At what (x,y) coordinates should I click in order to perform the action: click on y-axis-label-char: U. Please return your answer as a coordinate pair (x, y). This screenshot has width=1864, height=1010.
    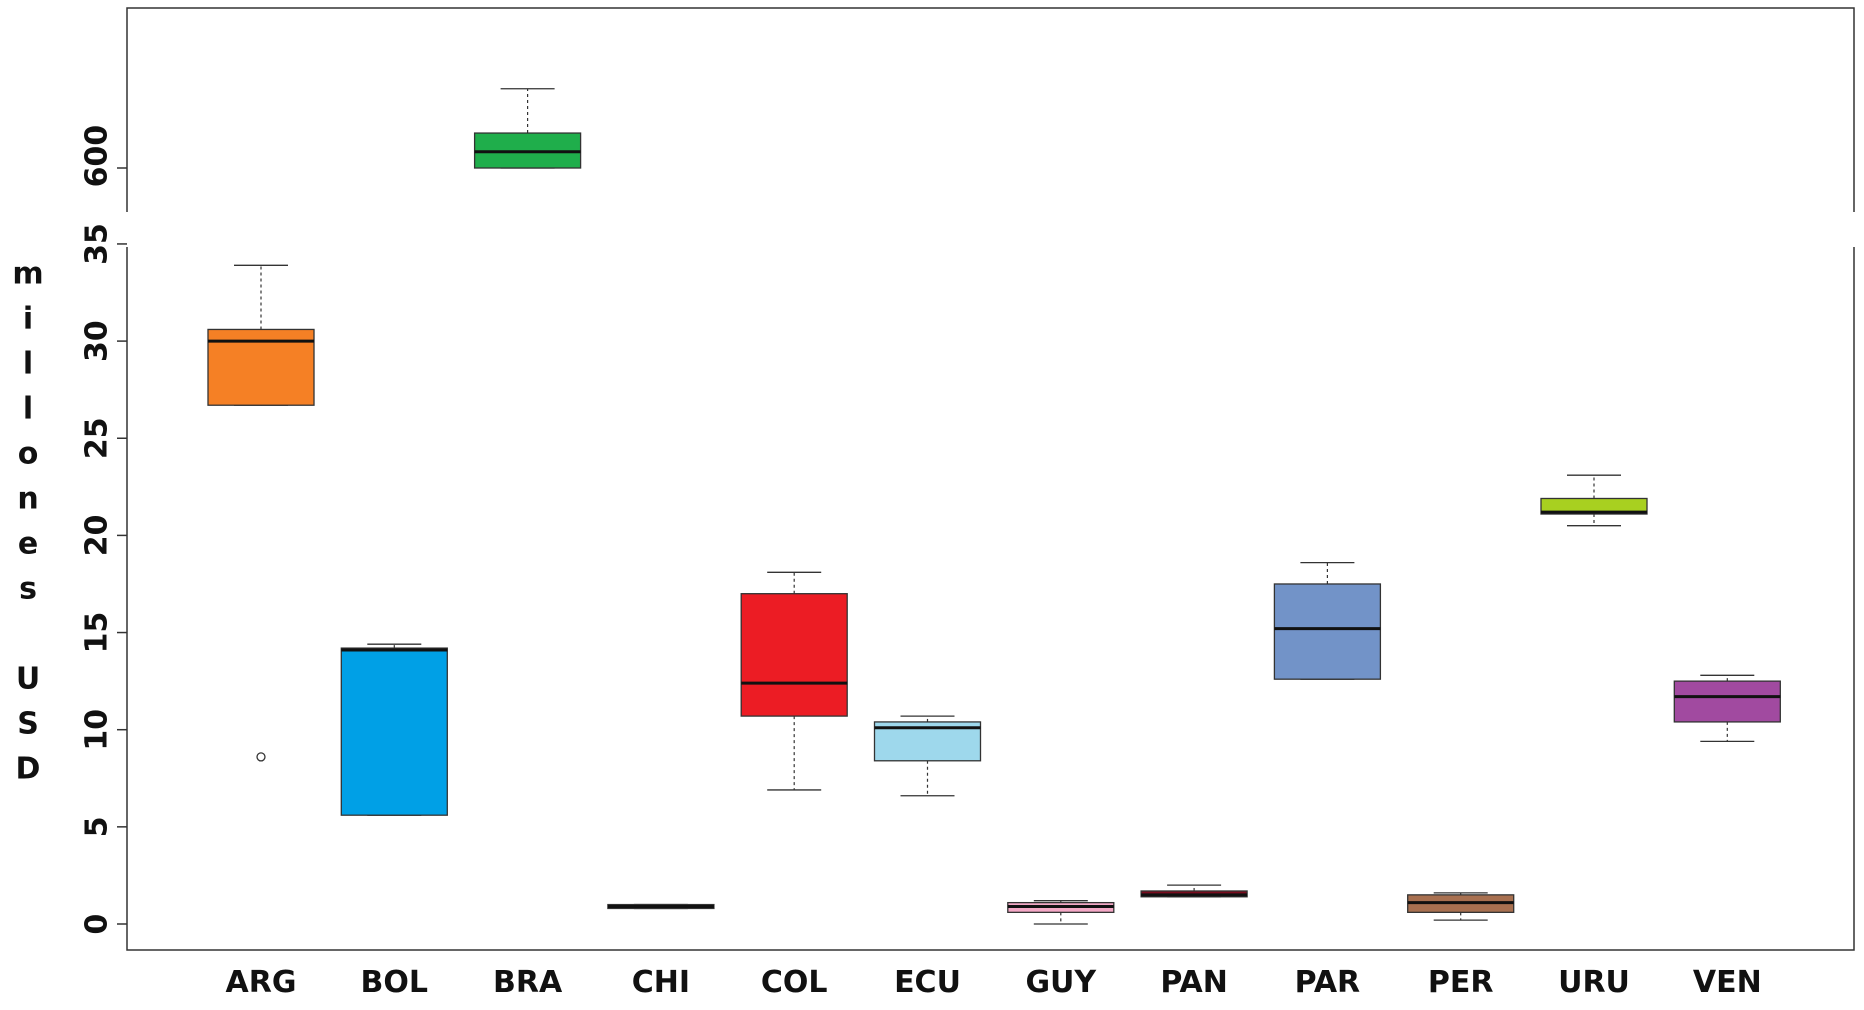
    Looking at the image, I should click on (28, 679).